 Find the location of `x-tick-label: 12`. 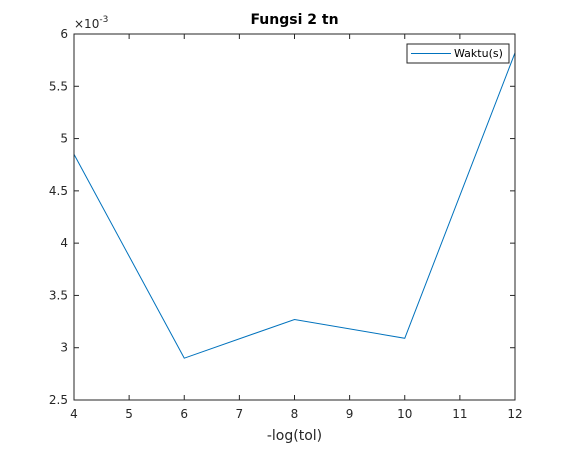

x-tick-label: 12 is located at coordinates (514, 414).